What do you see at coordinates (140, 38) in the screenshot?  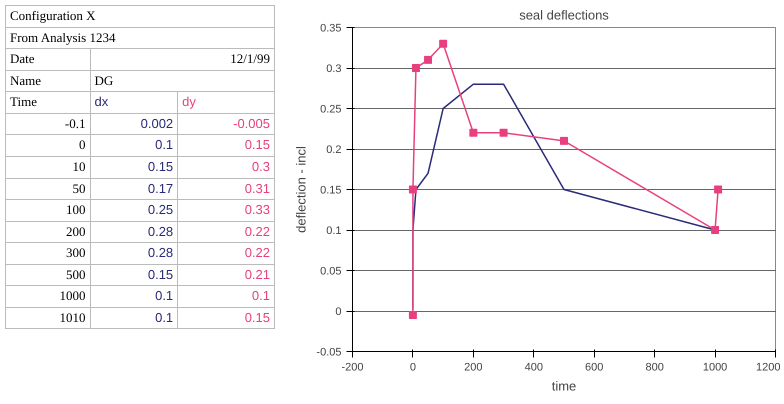 I see `text: From Analysis 1234` at bounding box center [140, 38].